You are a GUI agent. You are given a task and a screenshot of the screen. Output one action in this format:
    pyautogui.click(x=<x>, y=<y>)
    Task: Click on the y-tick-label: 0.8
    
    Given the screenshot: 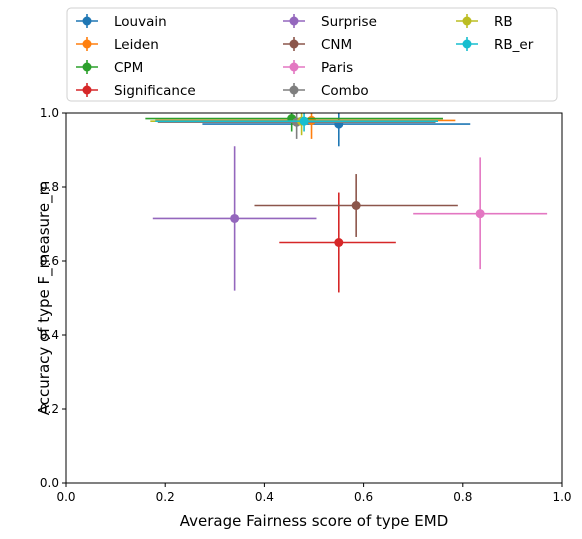 What is the action you would take?
    pyautogui.click(x=49, y=187)
    